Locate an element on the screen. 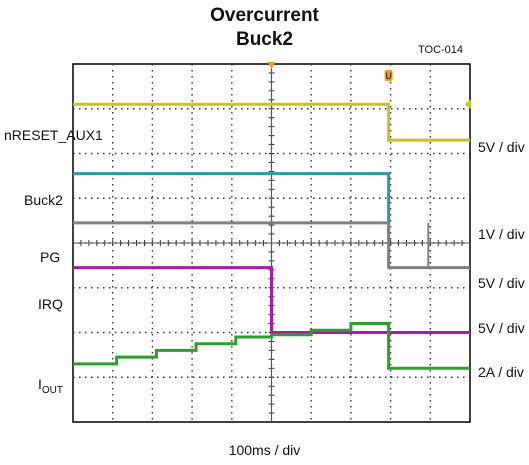  cursor-label: U is located at coordinates (388, 76).